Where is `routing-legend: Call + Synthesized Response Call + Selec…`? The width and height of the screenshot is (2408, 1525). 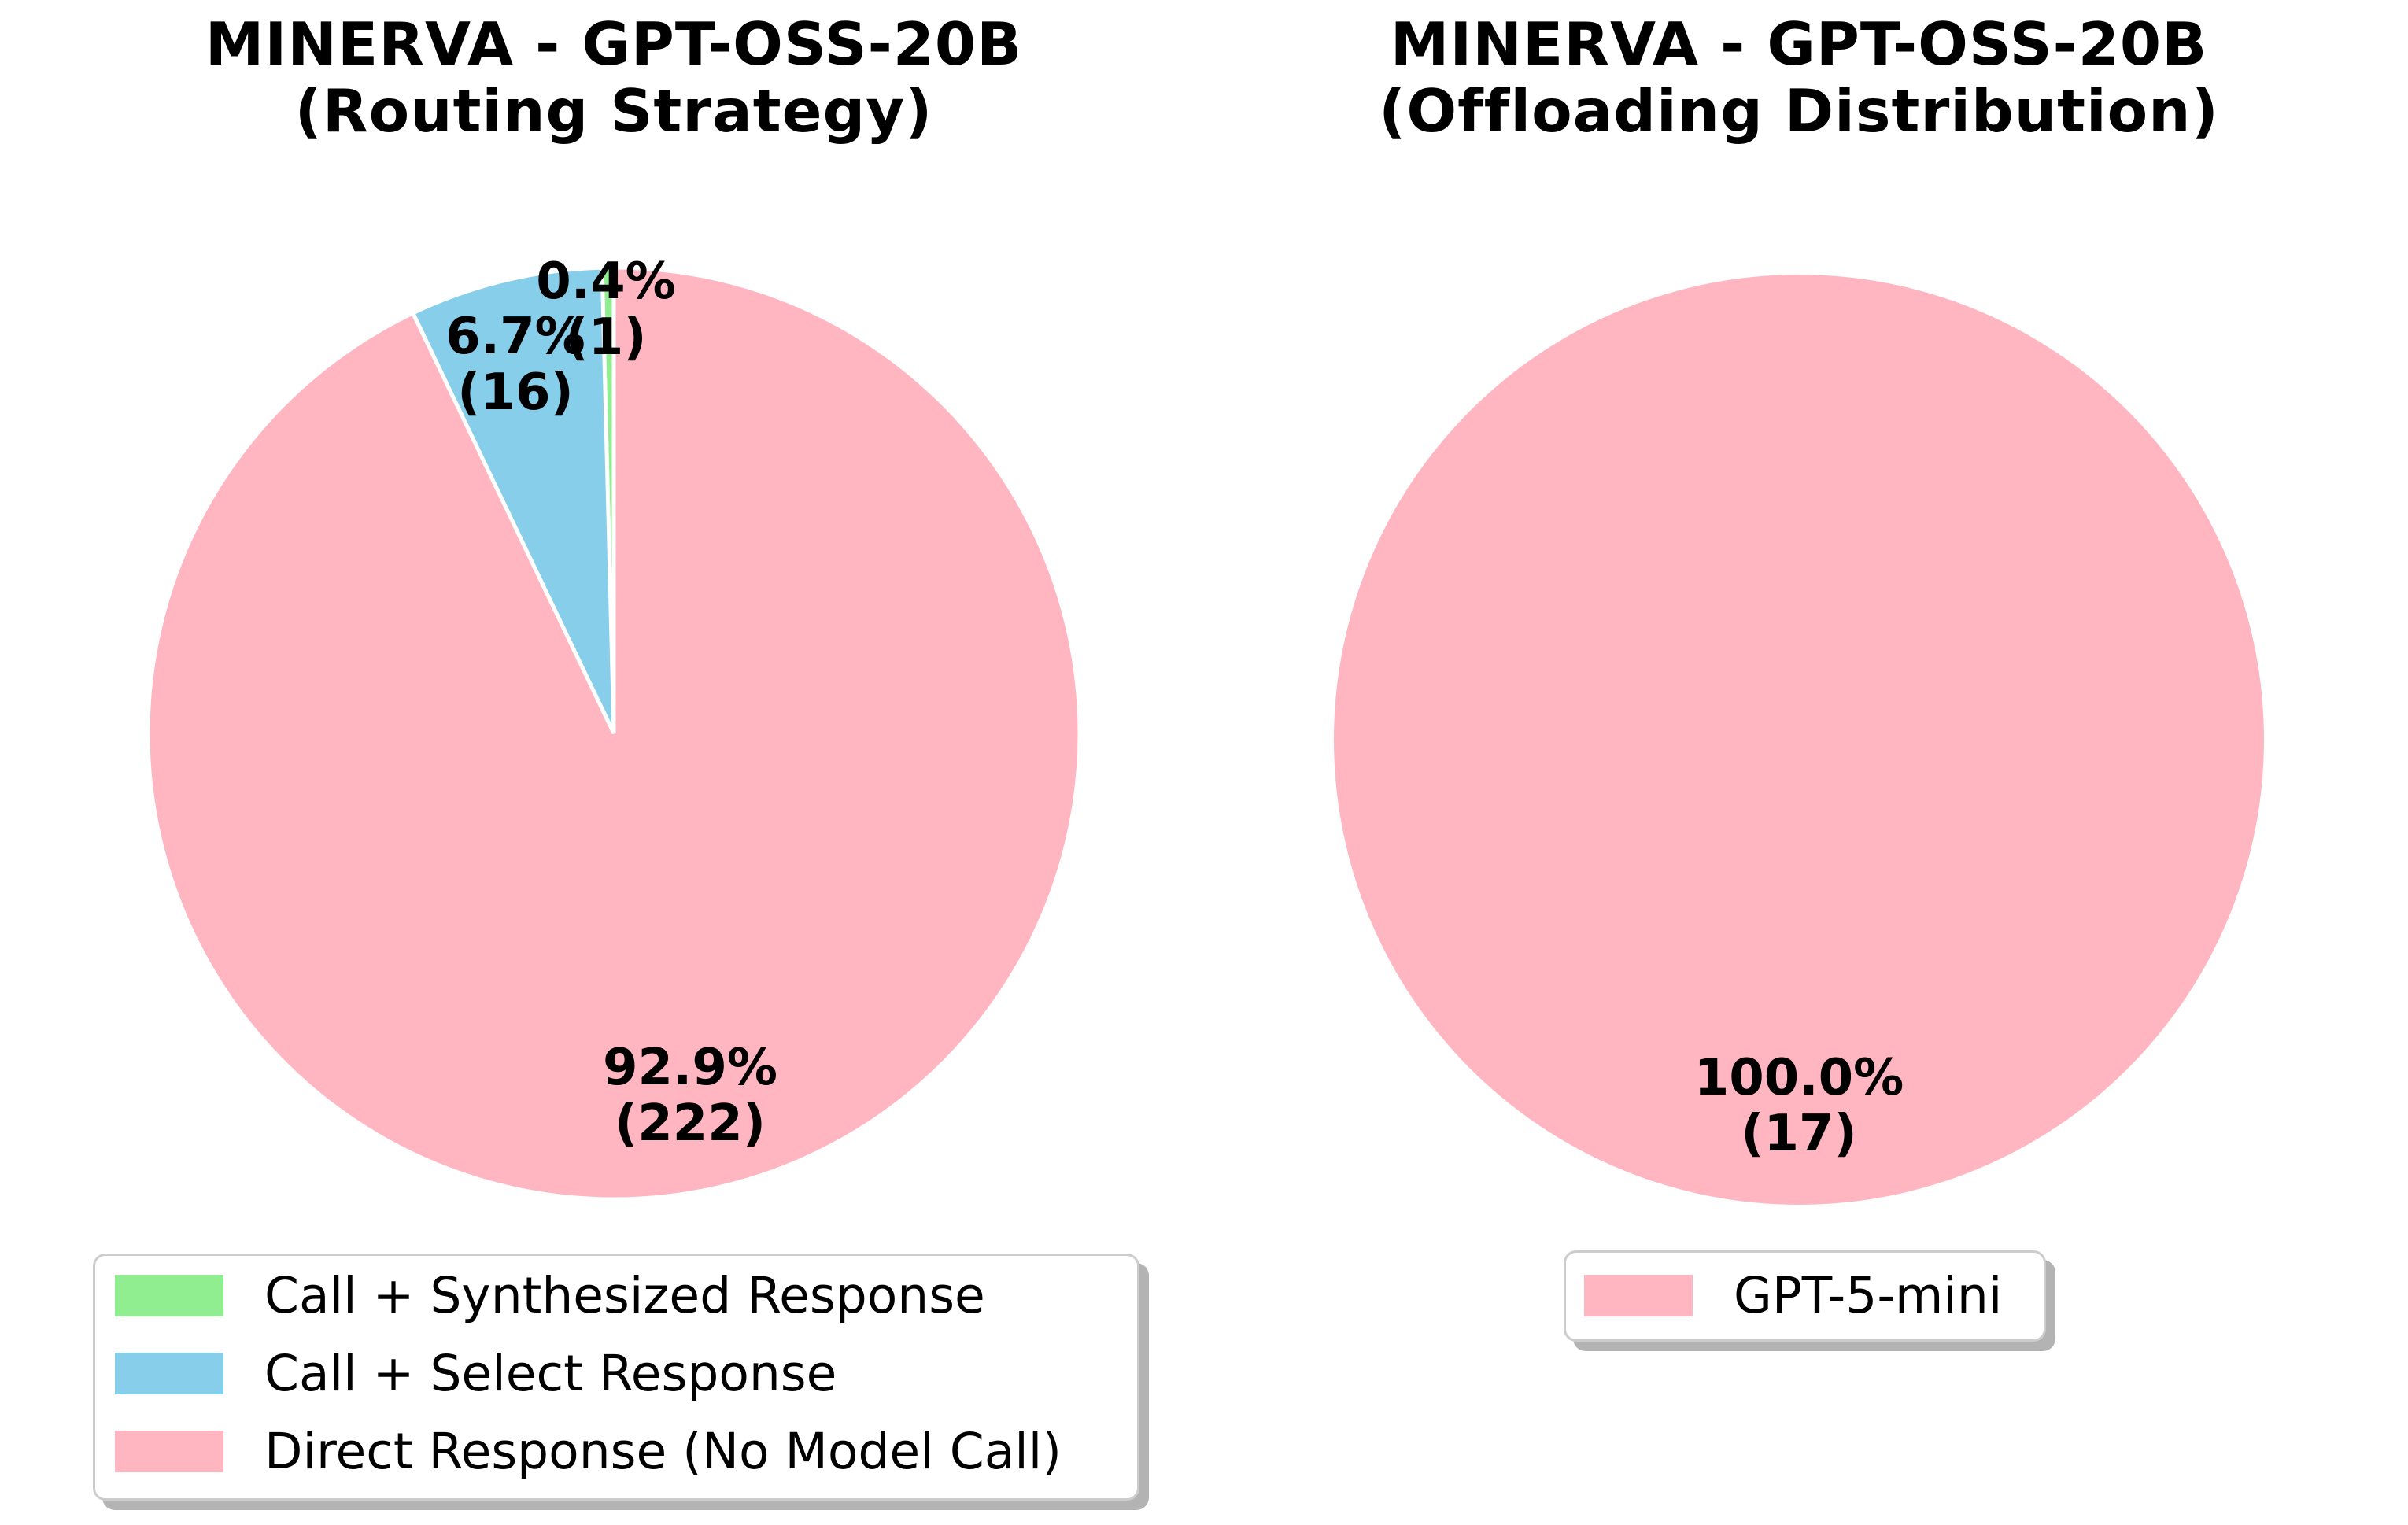
routing-legend: Call + Synthesized Response Call + Selec… is located at coordinates (616, 1377).